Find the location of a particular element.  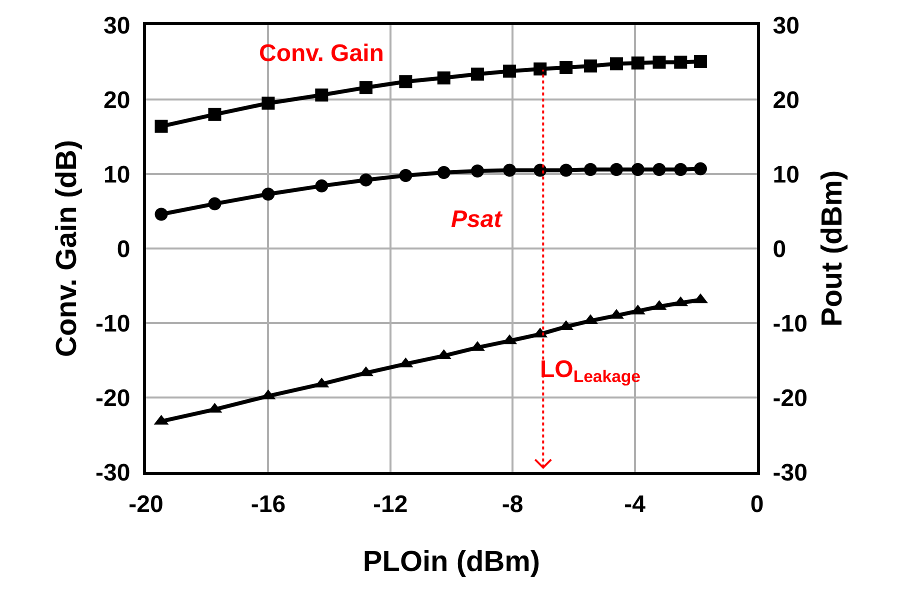

y-tick-label: 10 is located at coordinates (116, 174).